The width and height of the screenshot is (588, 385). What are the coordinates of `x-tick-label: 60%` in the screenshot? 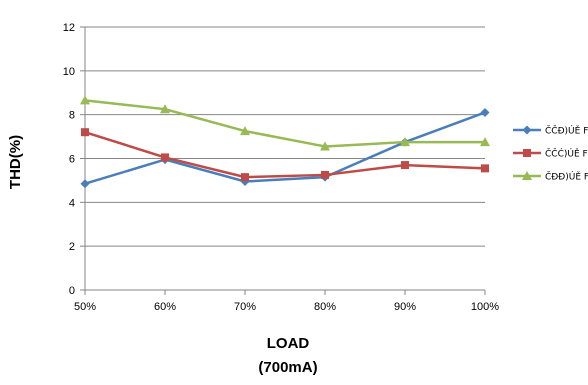 It's located at (165, 307).